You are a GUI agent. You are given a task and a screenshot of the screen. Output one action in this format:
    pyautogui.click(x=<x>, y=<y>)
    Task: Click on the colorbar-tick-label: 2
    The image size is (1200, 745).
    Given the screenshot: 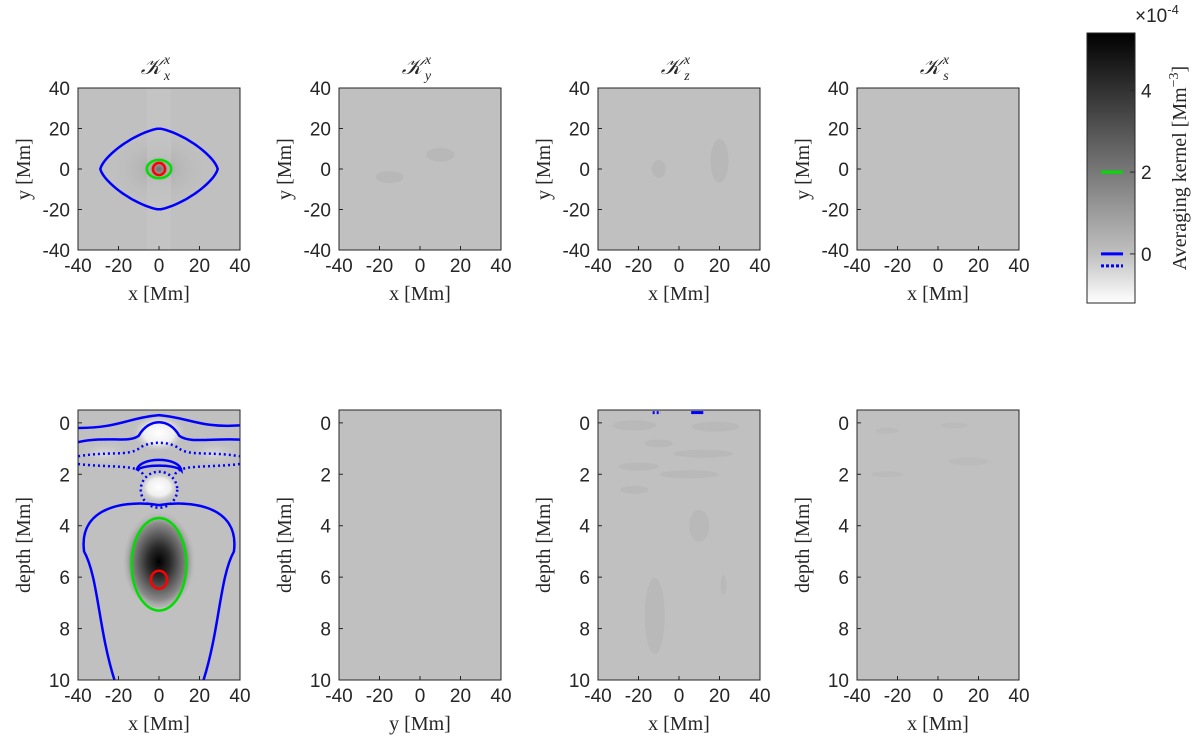 What is the action you would take?
    pyautogui.click(x=1146, y=173)
    